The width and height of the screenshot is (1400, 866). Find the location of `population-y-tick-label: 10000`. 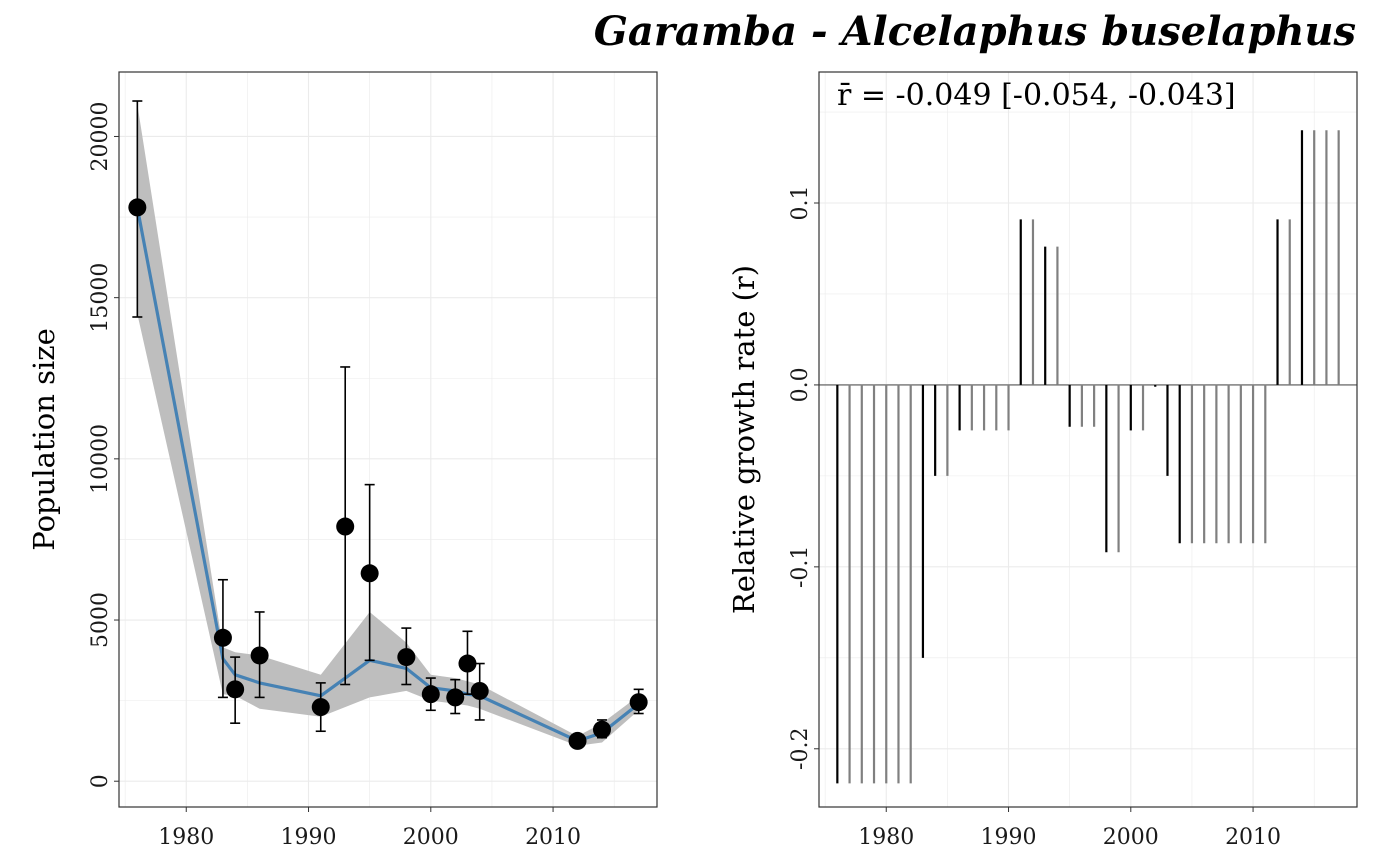

population-y-tick-label: 10000 is located at coordinates (100, 459).